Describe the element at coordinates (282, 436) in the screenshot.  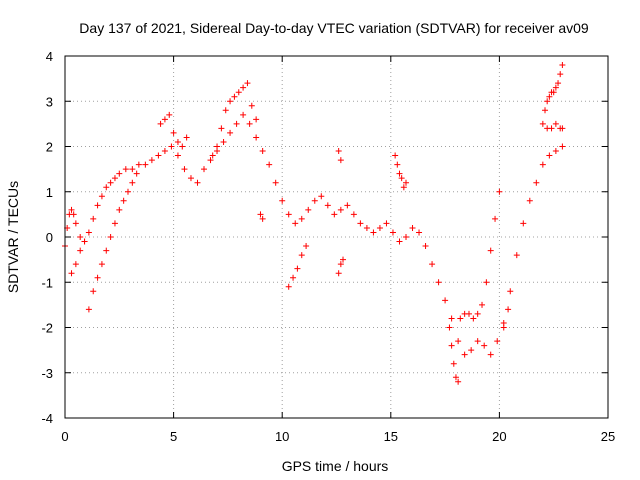
I see `x-tick-label: 10` at that location.